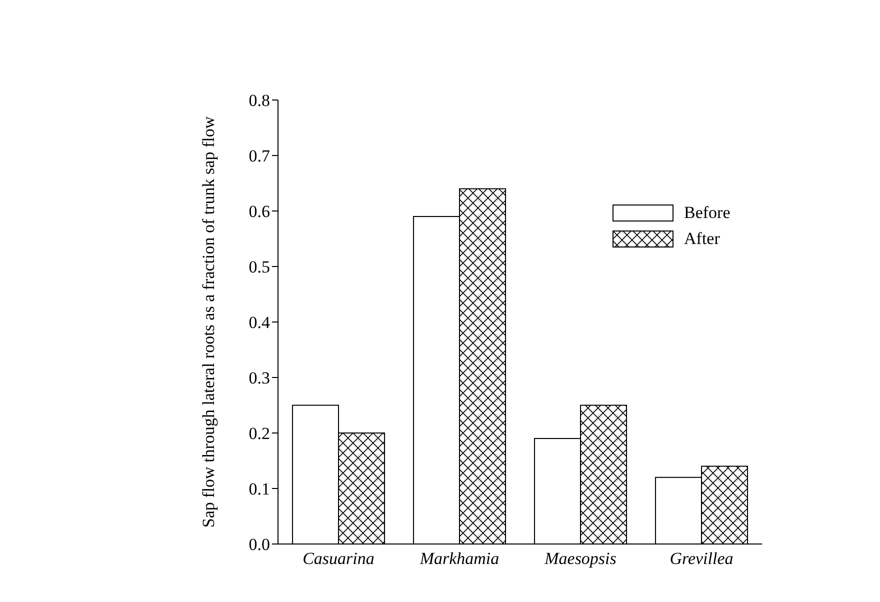  What do you see at coordinates (259, 212) in the screenshot?
I see `y-tick-label: 0.6` at bounding box center [259, 212].